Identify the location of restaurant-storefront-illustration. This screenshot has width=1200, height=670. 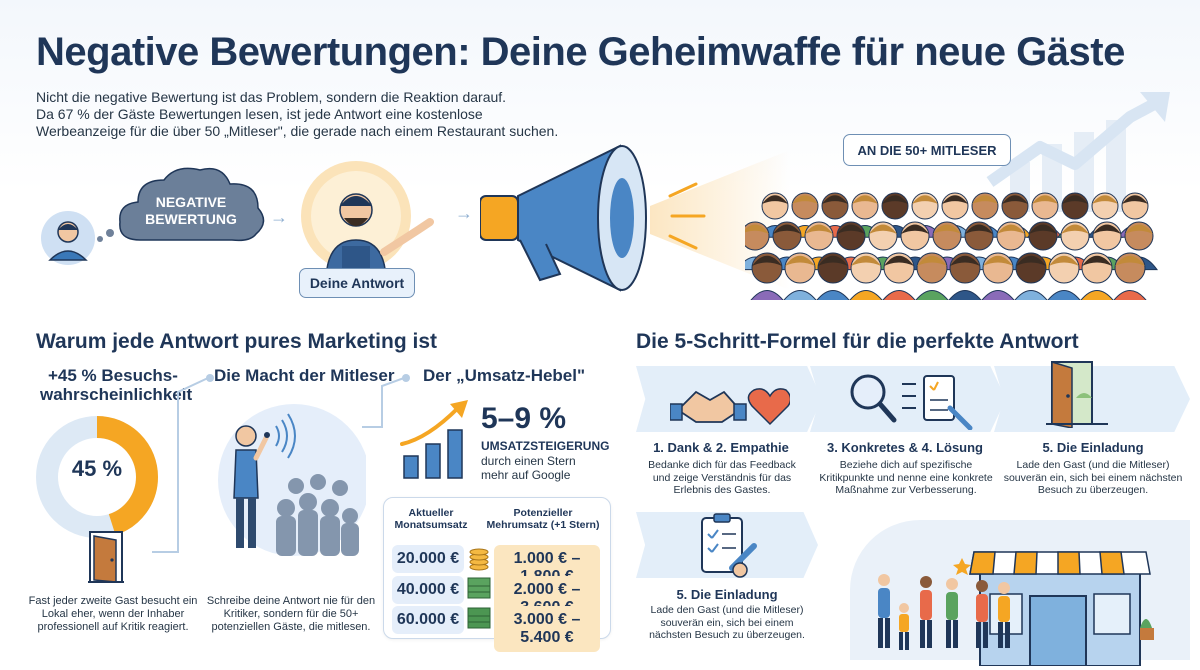
(1016, 608).